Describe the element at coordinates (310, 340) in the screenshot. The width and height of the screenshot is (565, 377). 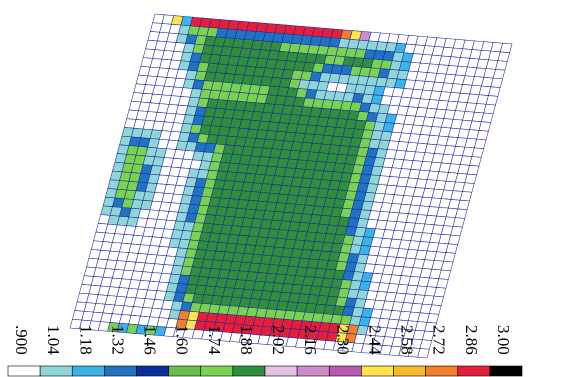
I see `legend-tick-label: 2.16` at that location.